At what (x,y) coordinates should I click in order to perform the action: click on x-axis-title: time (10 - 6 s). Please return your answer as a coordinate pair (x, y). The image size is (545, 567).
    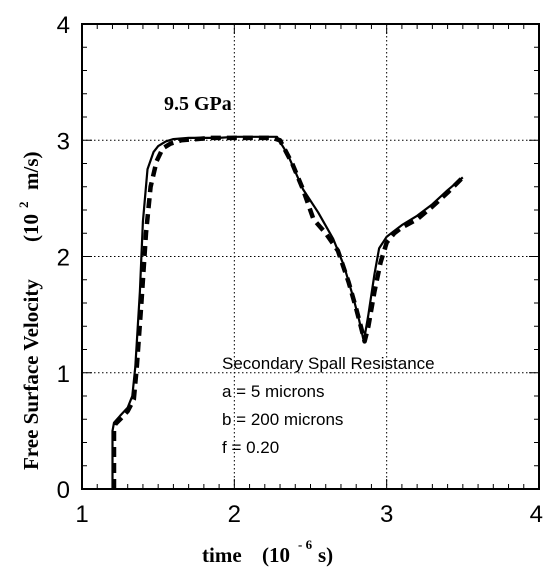
    Looking at the image, I should click on (267, 548).